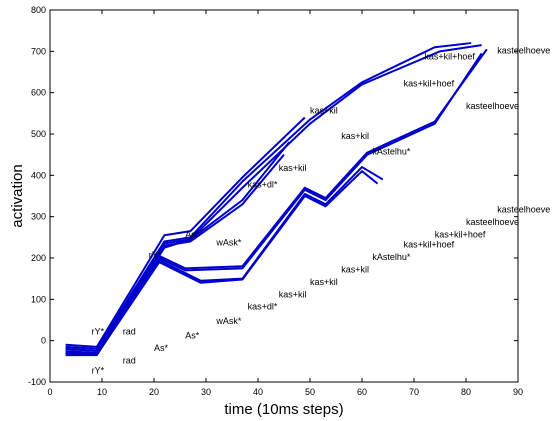  What do you see at coordinates (37, 382) in the screenshot?
I see `y-tick-label: -100` at bounding box center [37, 382].